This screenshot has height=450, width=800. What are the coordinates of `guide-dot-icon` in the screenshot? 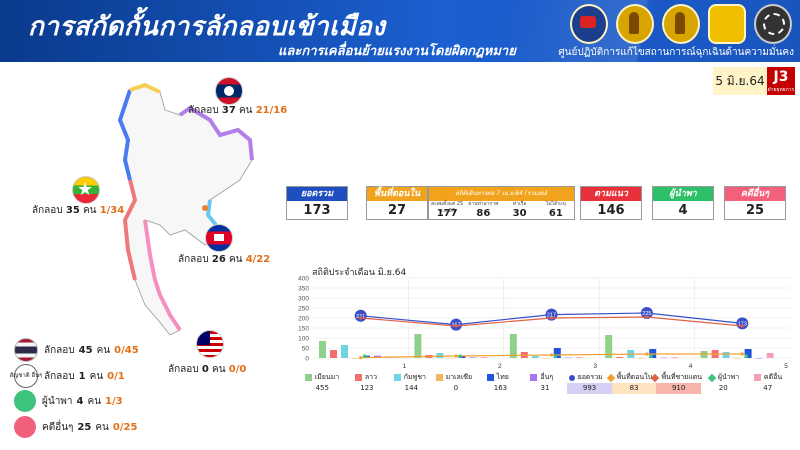 It's located at (25, 401).